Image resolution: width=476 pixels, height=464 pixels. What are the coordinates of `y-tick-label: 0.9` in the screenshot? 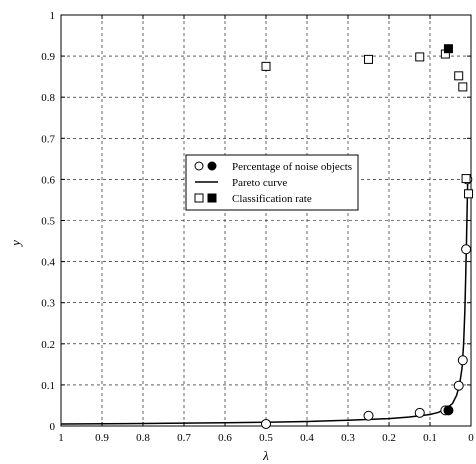 It's located at (48, 57).